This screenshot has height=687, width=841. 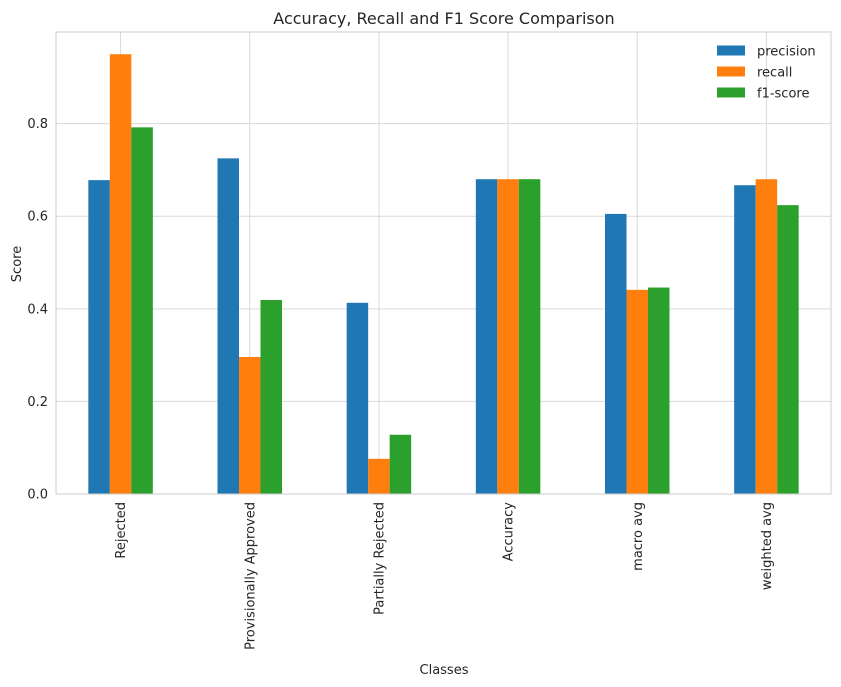 What do you see at coordinates (774, 73) in the screenshot?
I see `legend-label-recall: recall` at bounding box center [774, 73].